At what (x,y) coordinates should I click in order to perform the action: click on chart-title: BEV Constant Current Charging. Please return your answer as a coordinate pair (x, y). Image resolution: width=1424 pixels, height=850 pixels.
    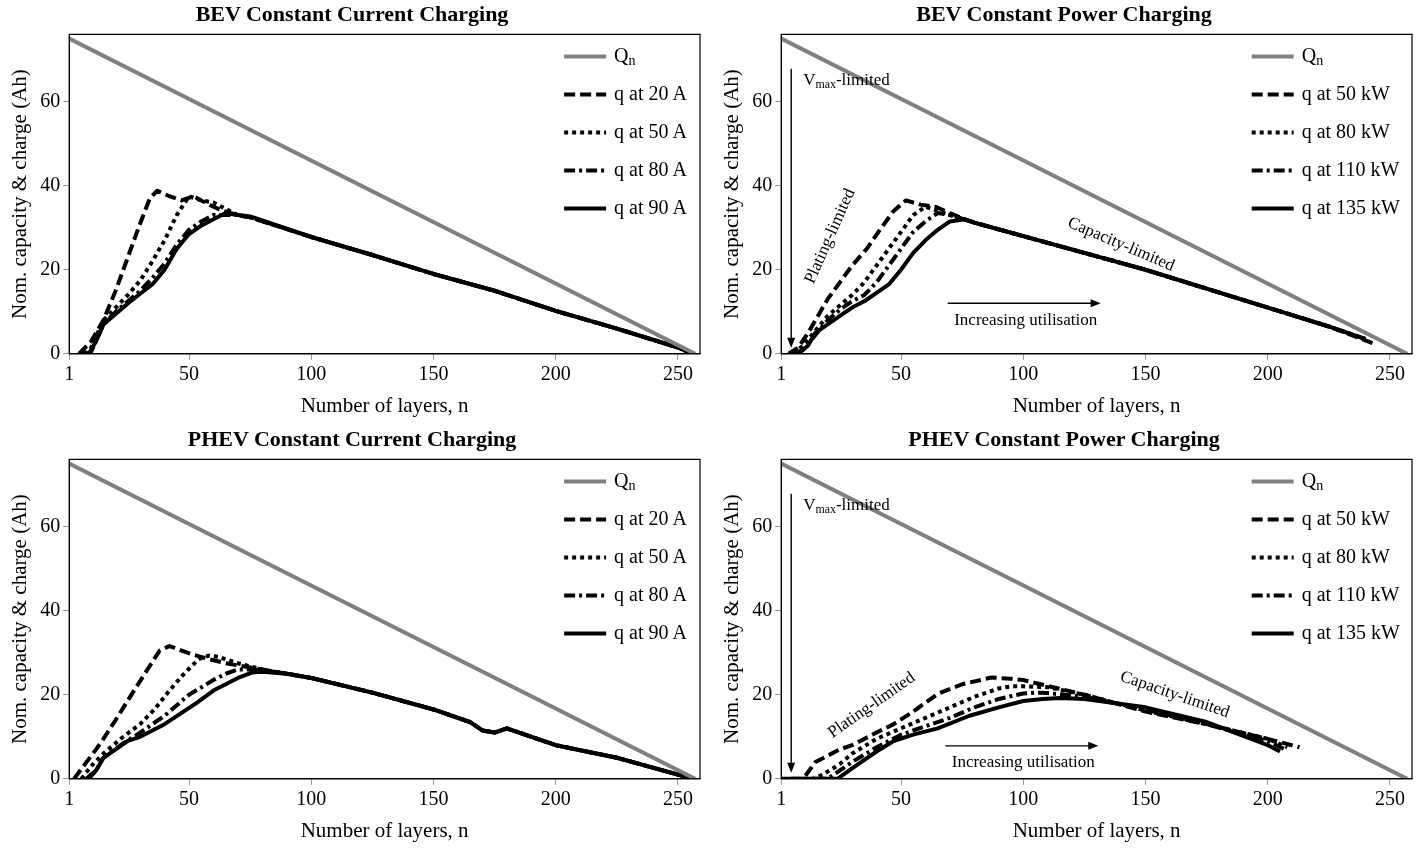
    Looking at the image, I should click on (352, 13).